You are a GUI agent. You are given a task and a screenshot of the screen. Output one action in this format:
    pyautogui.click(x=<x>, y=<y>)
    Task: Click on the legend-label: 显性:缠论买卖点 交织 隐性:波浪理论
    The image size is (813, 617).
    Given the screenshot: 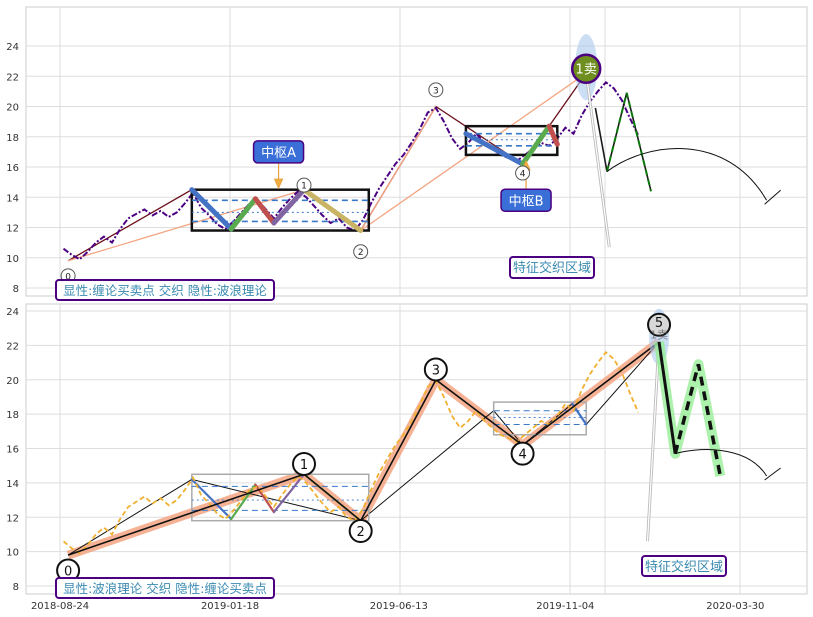 What is the action you would take?
    pyautogui.click(x=165, y=290)
    